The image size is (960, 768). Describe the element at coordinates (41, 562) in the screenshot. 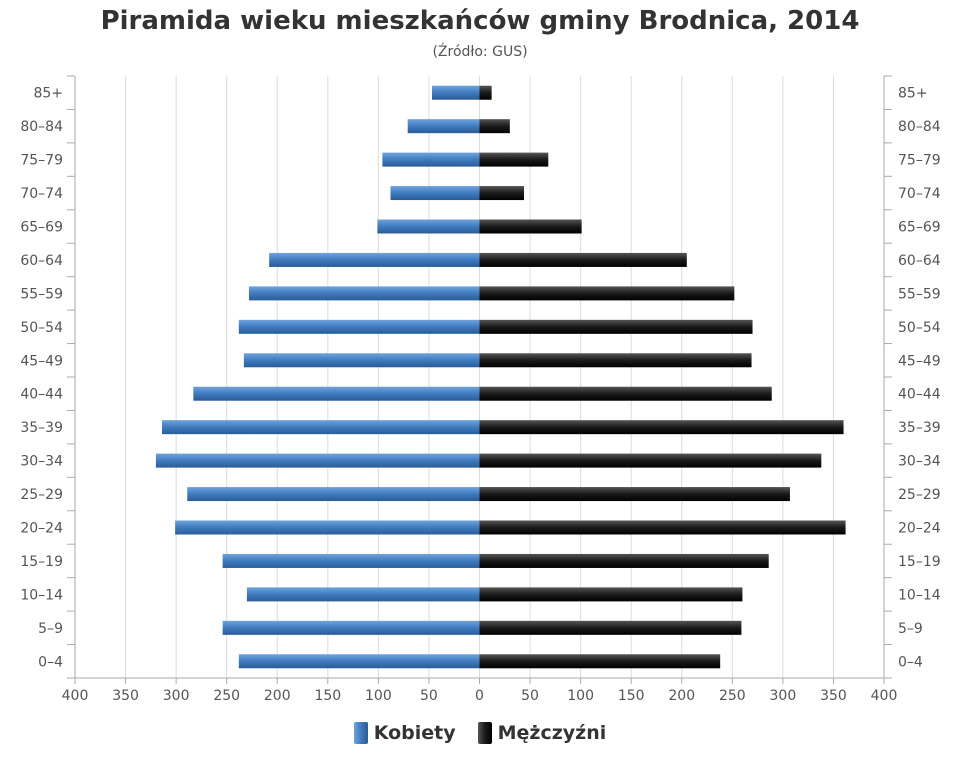

I see `y-tick-label-left: 15–19` at that location.